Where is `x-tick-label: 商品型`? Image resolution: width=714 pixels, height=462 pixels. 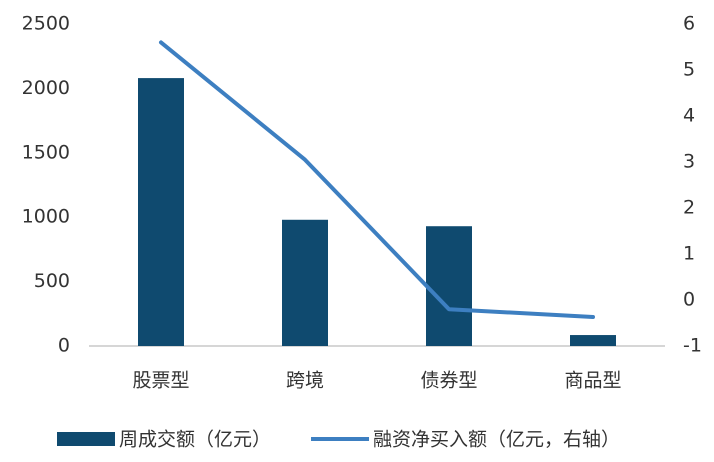 x-tick-label: 商品型 is located at coordinates (592, 381).